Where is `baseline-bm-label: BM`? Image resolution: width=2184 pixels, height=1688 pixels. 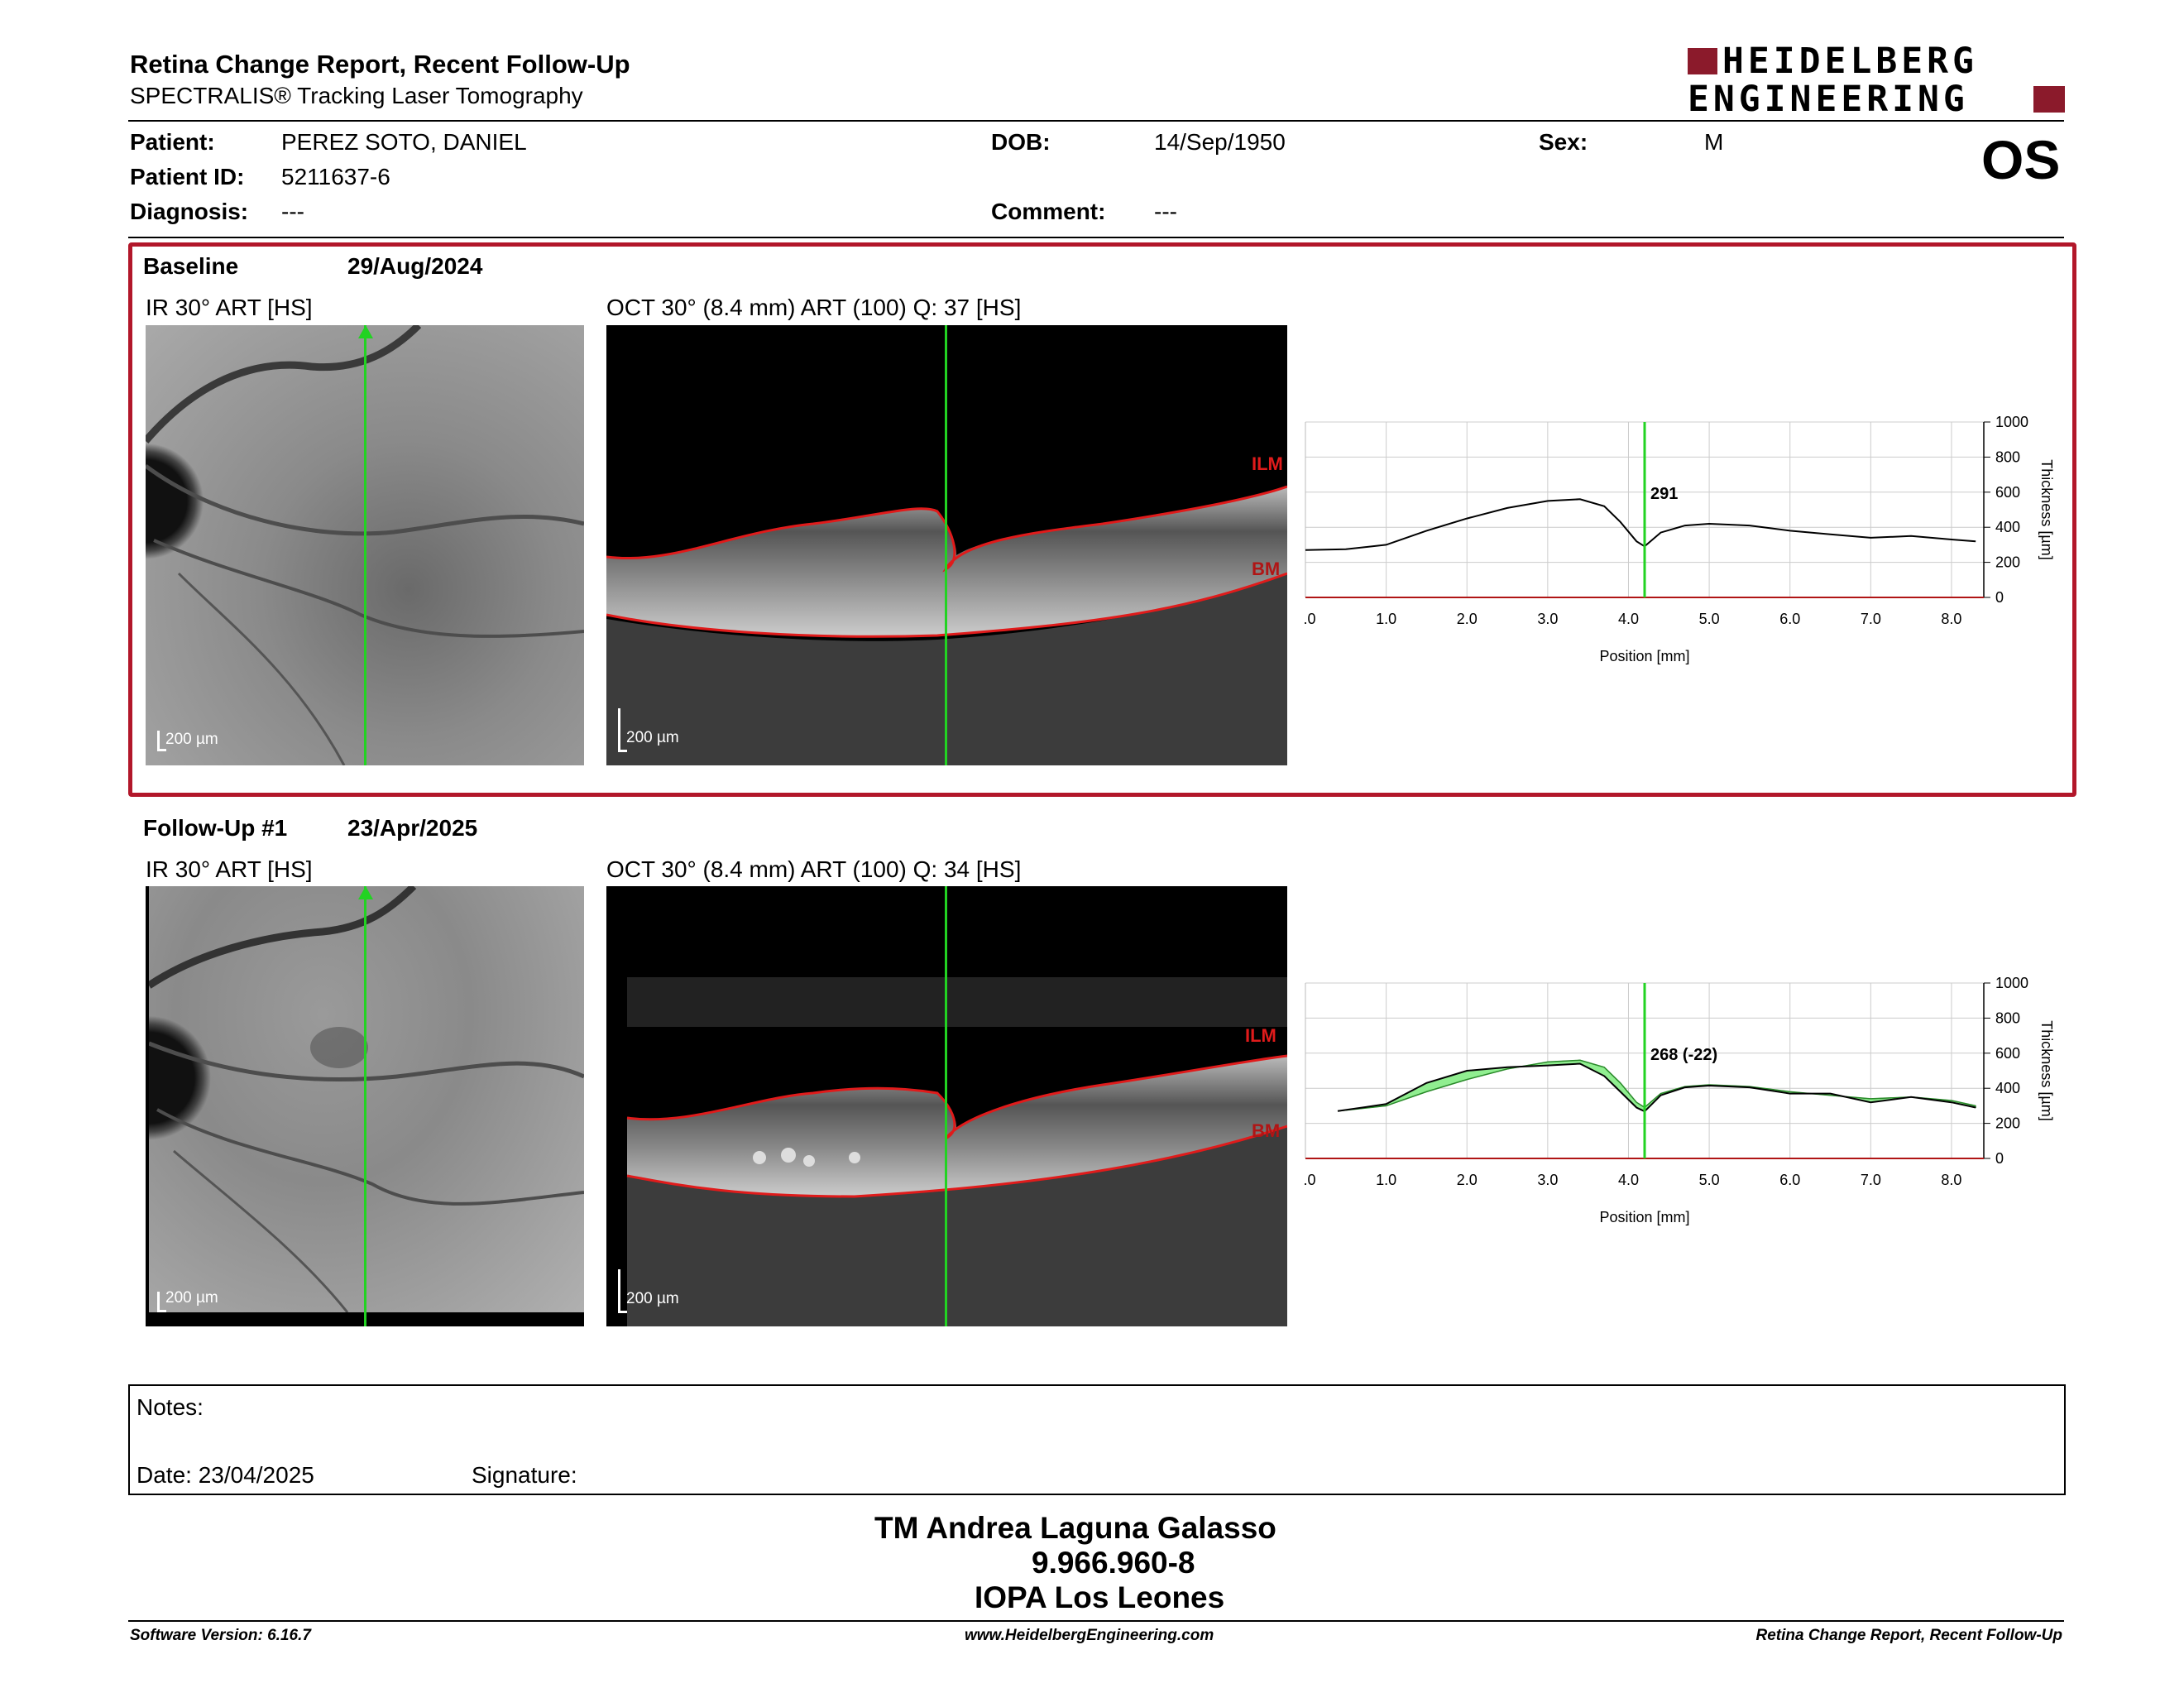
baseline-bm-label: BM is located at coordinates (1266, 569).